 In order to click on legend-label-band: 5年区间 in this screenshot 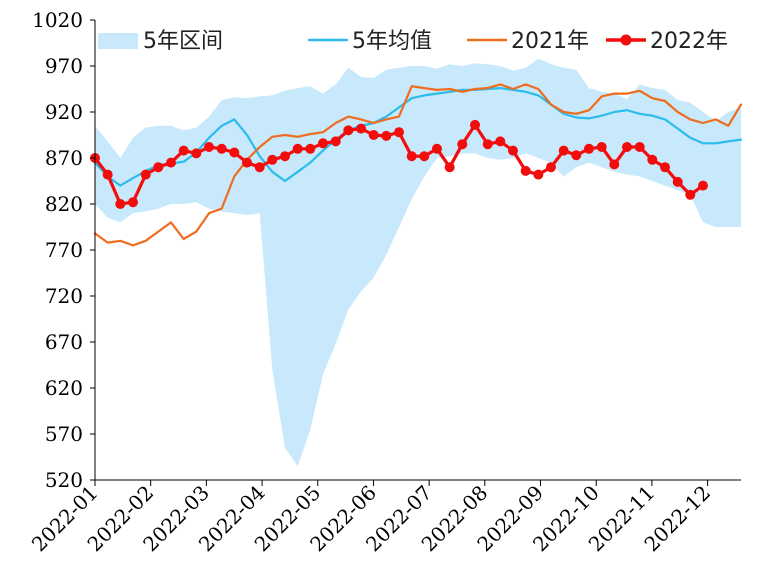, I will do `click(183, 41)`.